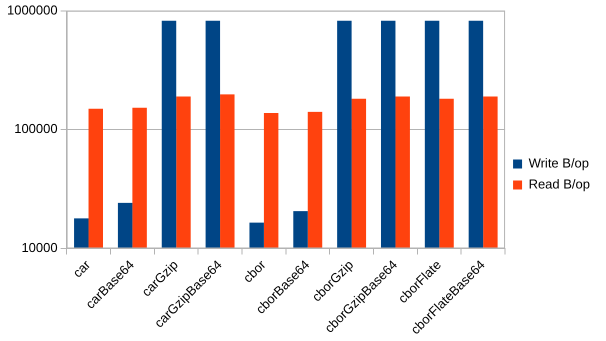  What do you see at coordinates (36, 128) in the screenshot?
I see `y-tick-label: 100000` at bounding box center [36, 128].